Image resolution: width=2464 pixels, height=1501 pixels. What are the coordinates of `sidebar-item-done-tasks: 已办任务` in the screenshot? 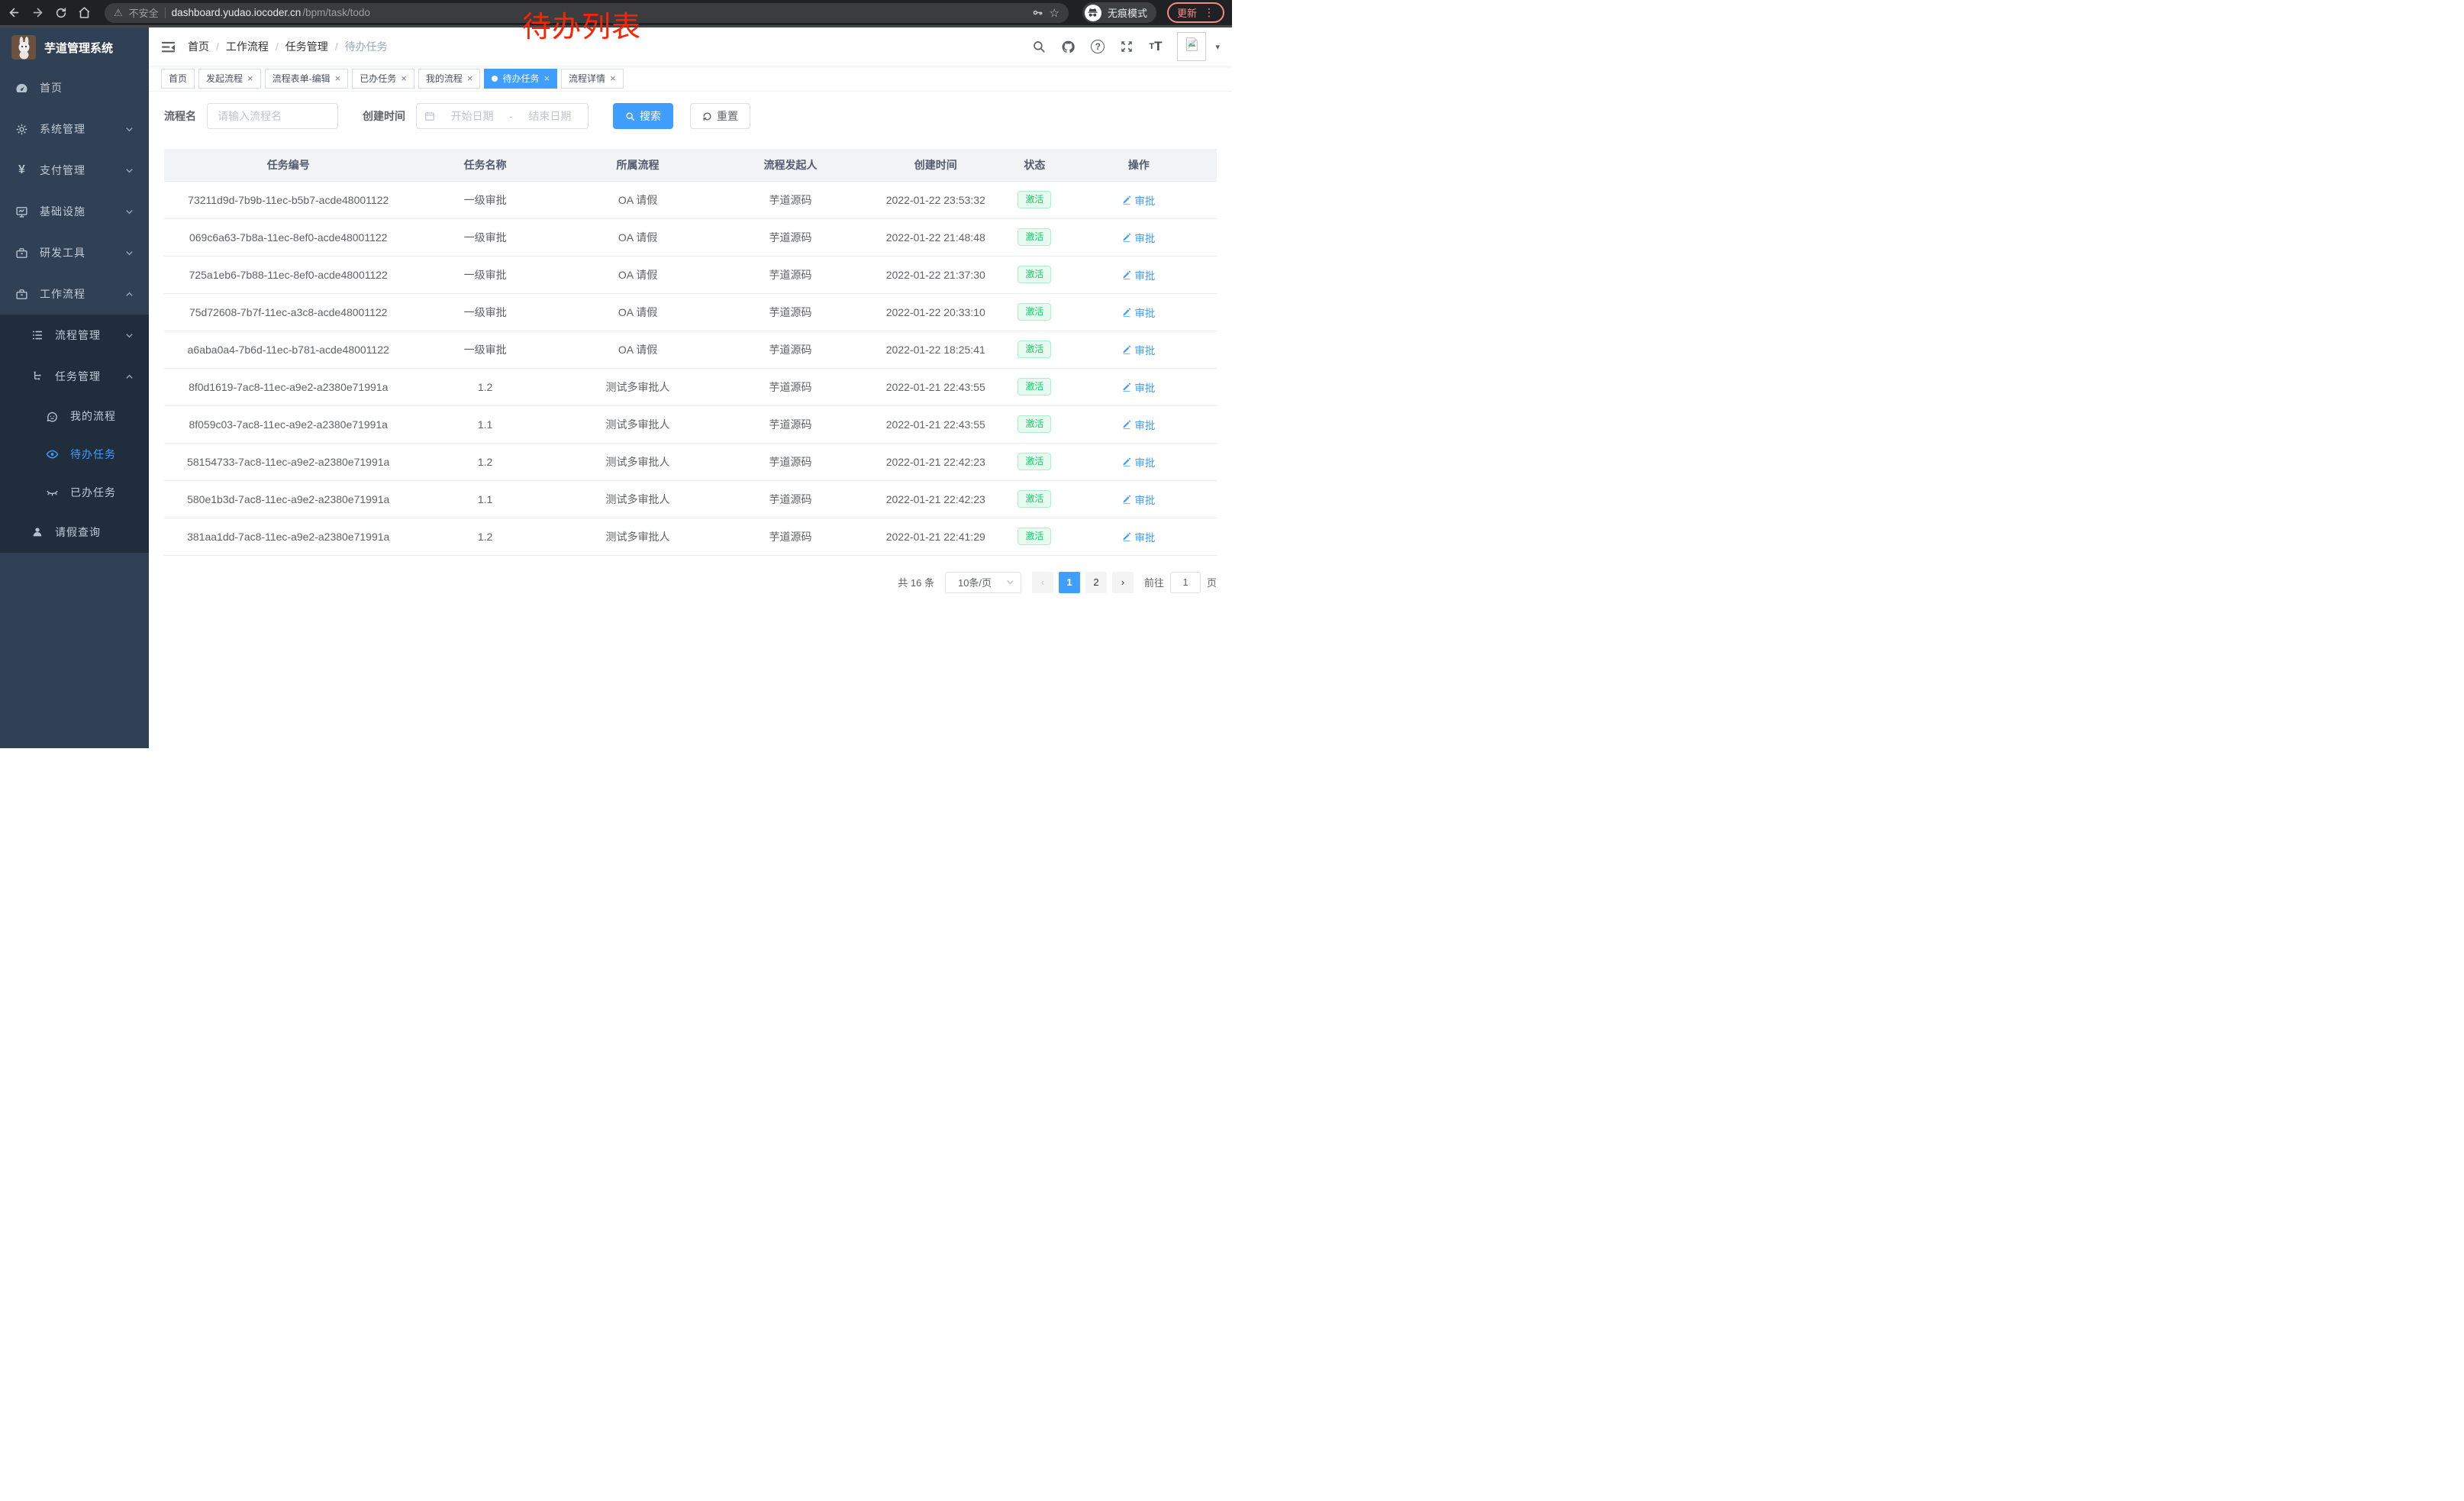 It's located at (74, 493).